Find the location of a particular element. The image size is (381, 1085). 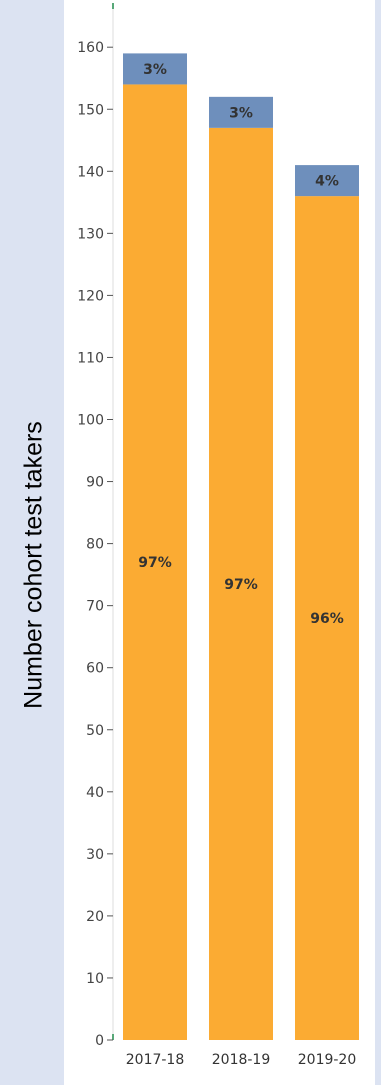

bar-data-label: 96% is located at coordinates (327, 619).